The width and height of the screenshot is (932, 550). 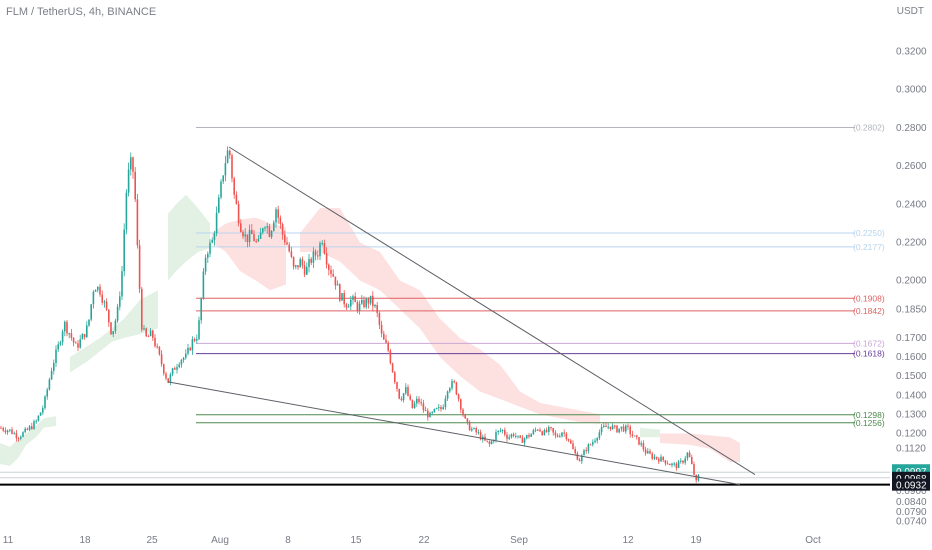 I want to click on x-tick-label-1: 18, so click(x=85, y=540).